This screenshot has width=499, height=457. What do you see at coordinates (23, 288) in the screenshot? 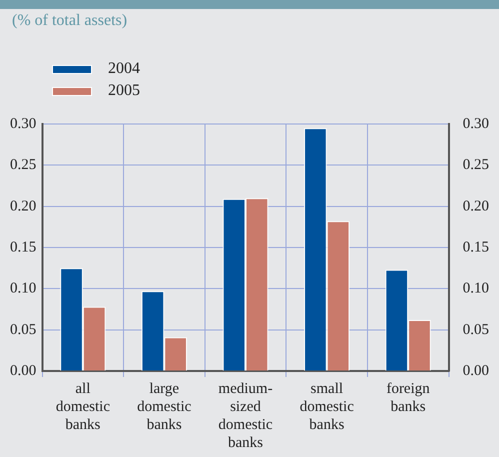
I see `y-tick-label: 0.10` at bounding box center [23, 288].